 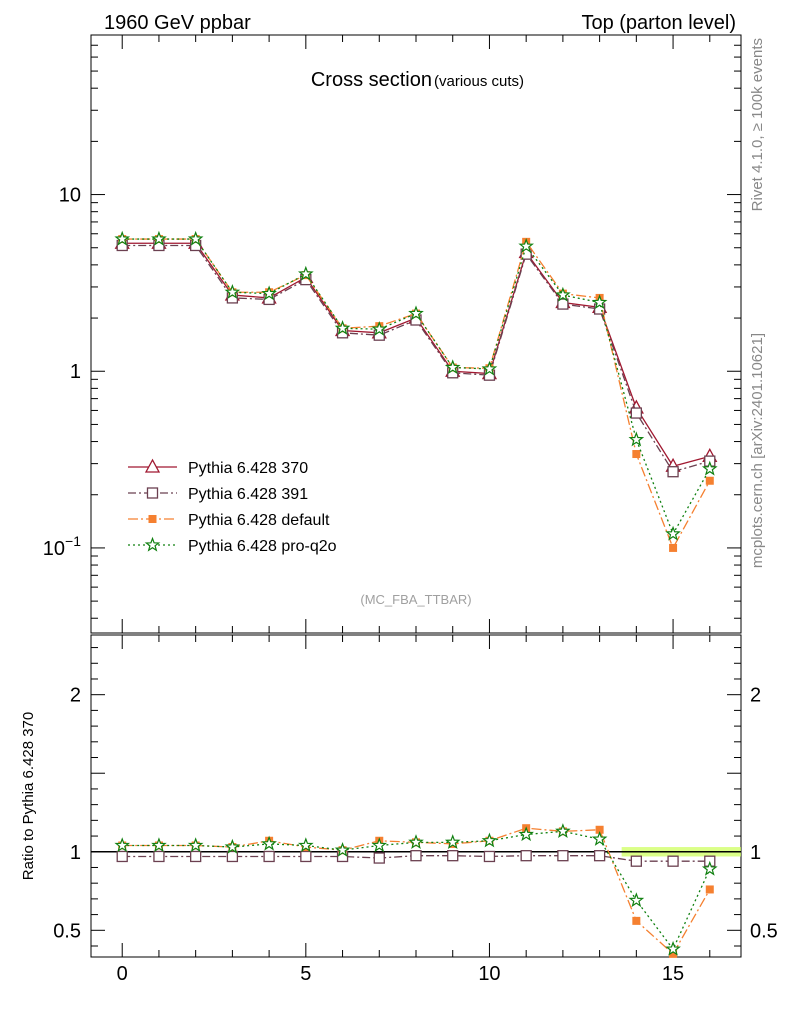 What do you see at coordinates (259, 520) in the screenshot?
I see `legend-label: Pythia 6.428 default` at bounding box center [259, 520].